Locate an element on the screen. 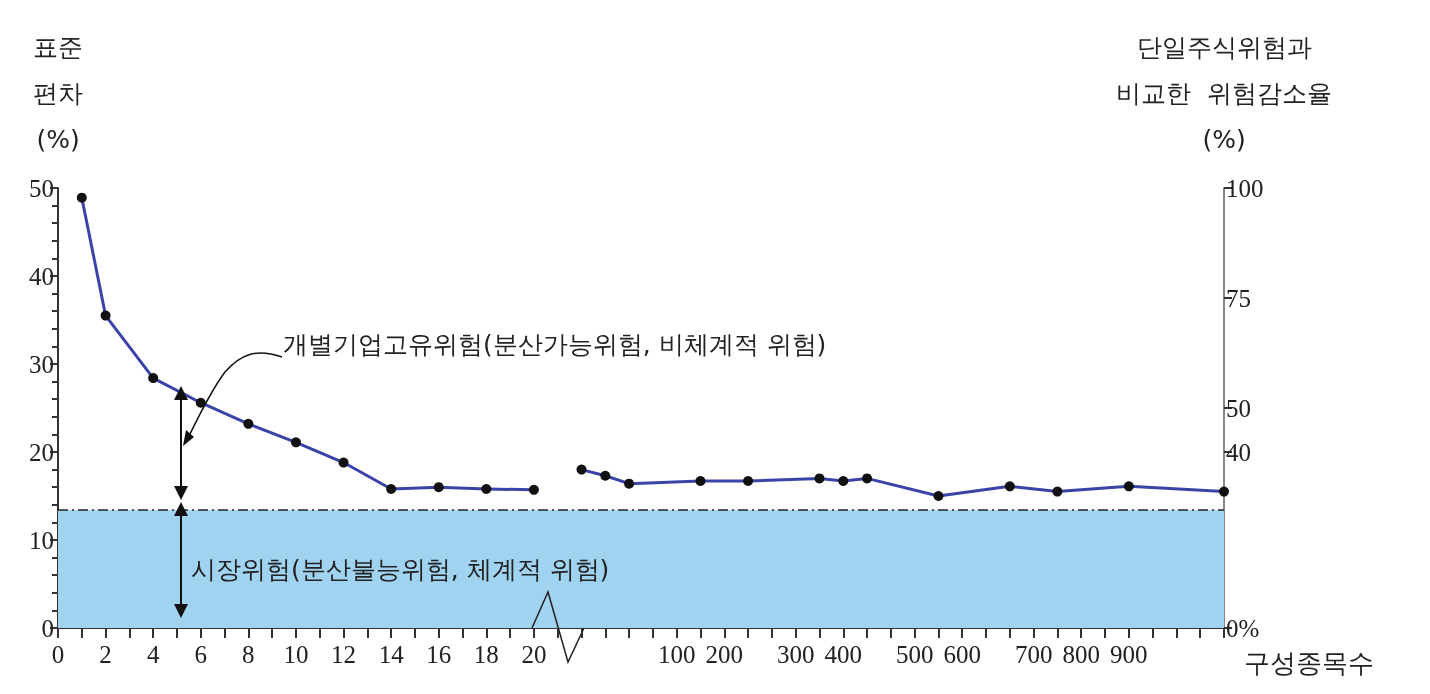 This screenshot has height=694, width=1430. y-tick-label: 20 is located at coordinates (41, 452).